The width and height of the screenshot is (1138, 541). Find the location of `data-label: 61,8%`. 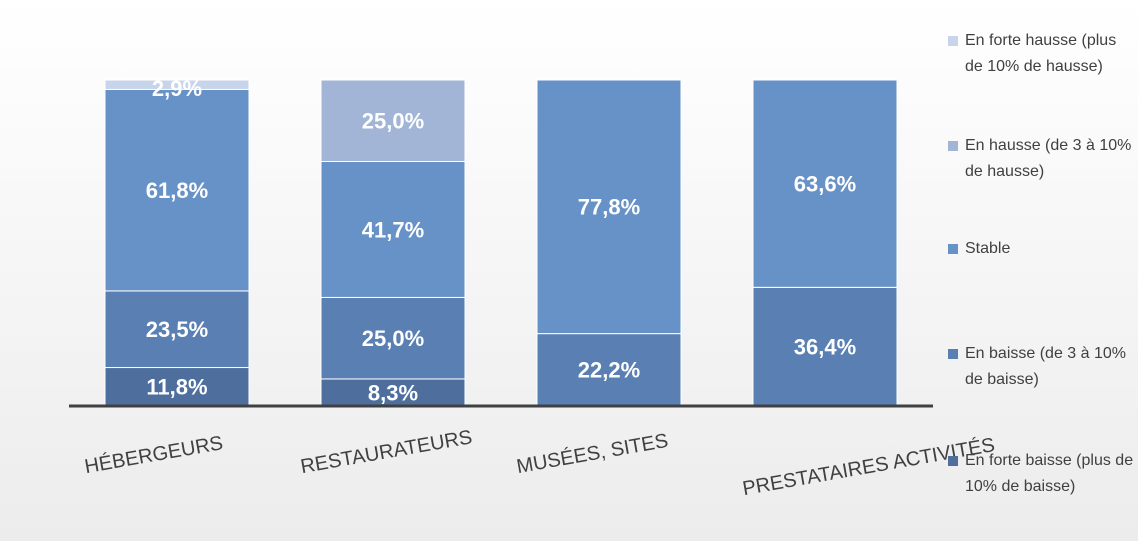

data-label: 61,8% is located at coordinates (177, 190).